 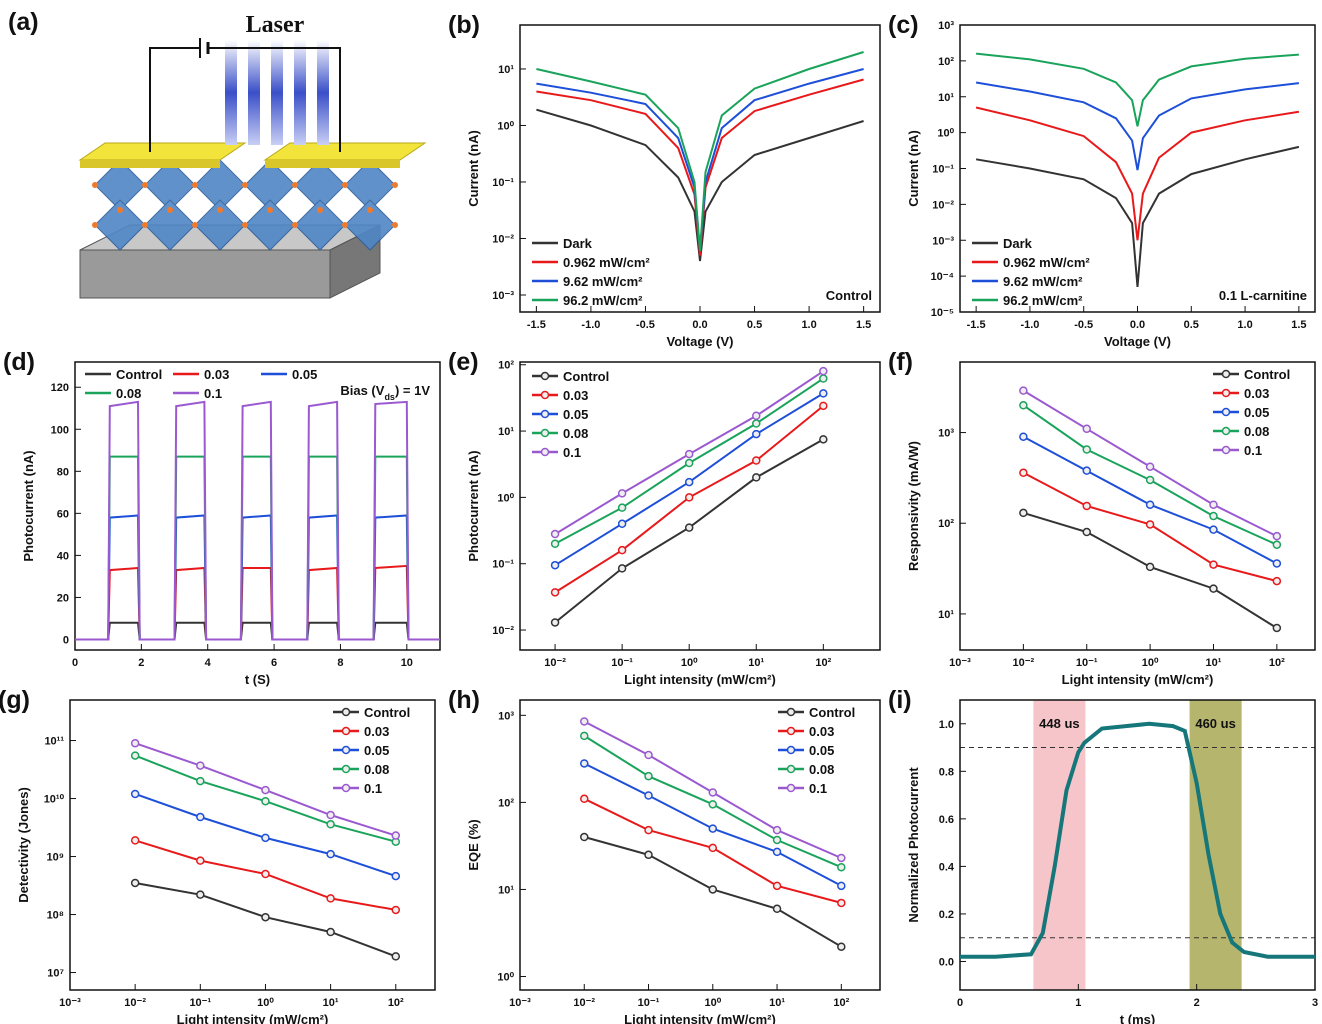 I want to click on y-tick-label: 10⁻², so click(x=503, y=239).